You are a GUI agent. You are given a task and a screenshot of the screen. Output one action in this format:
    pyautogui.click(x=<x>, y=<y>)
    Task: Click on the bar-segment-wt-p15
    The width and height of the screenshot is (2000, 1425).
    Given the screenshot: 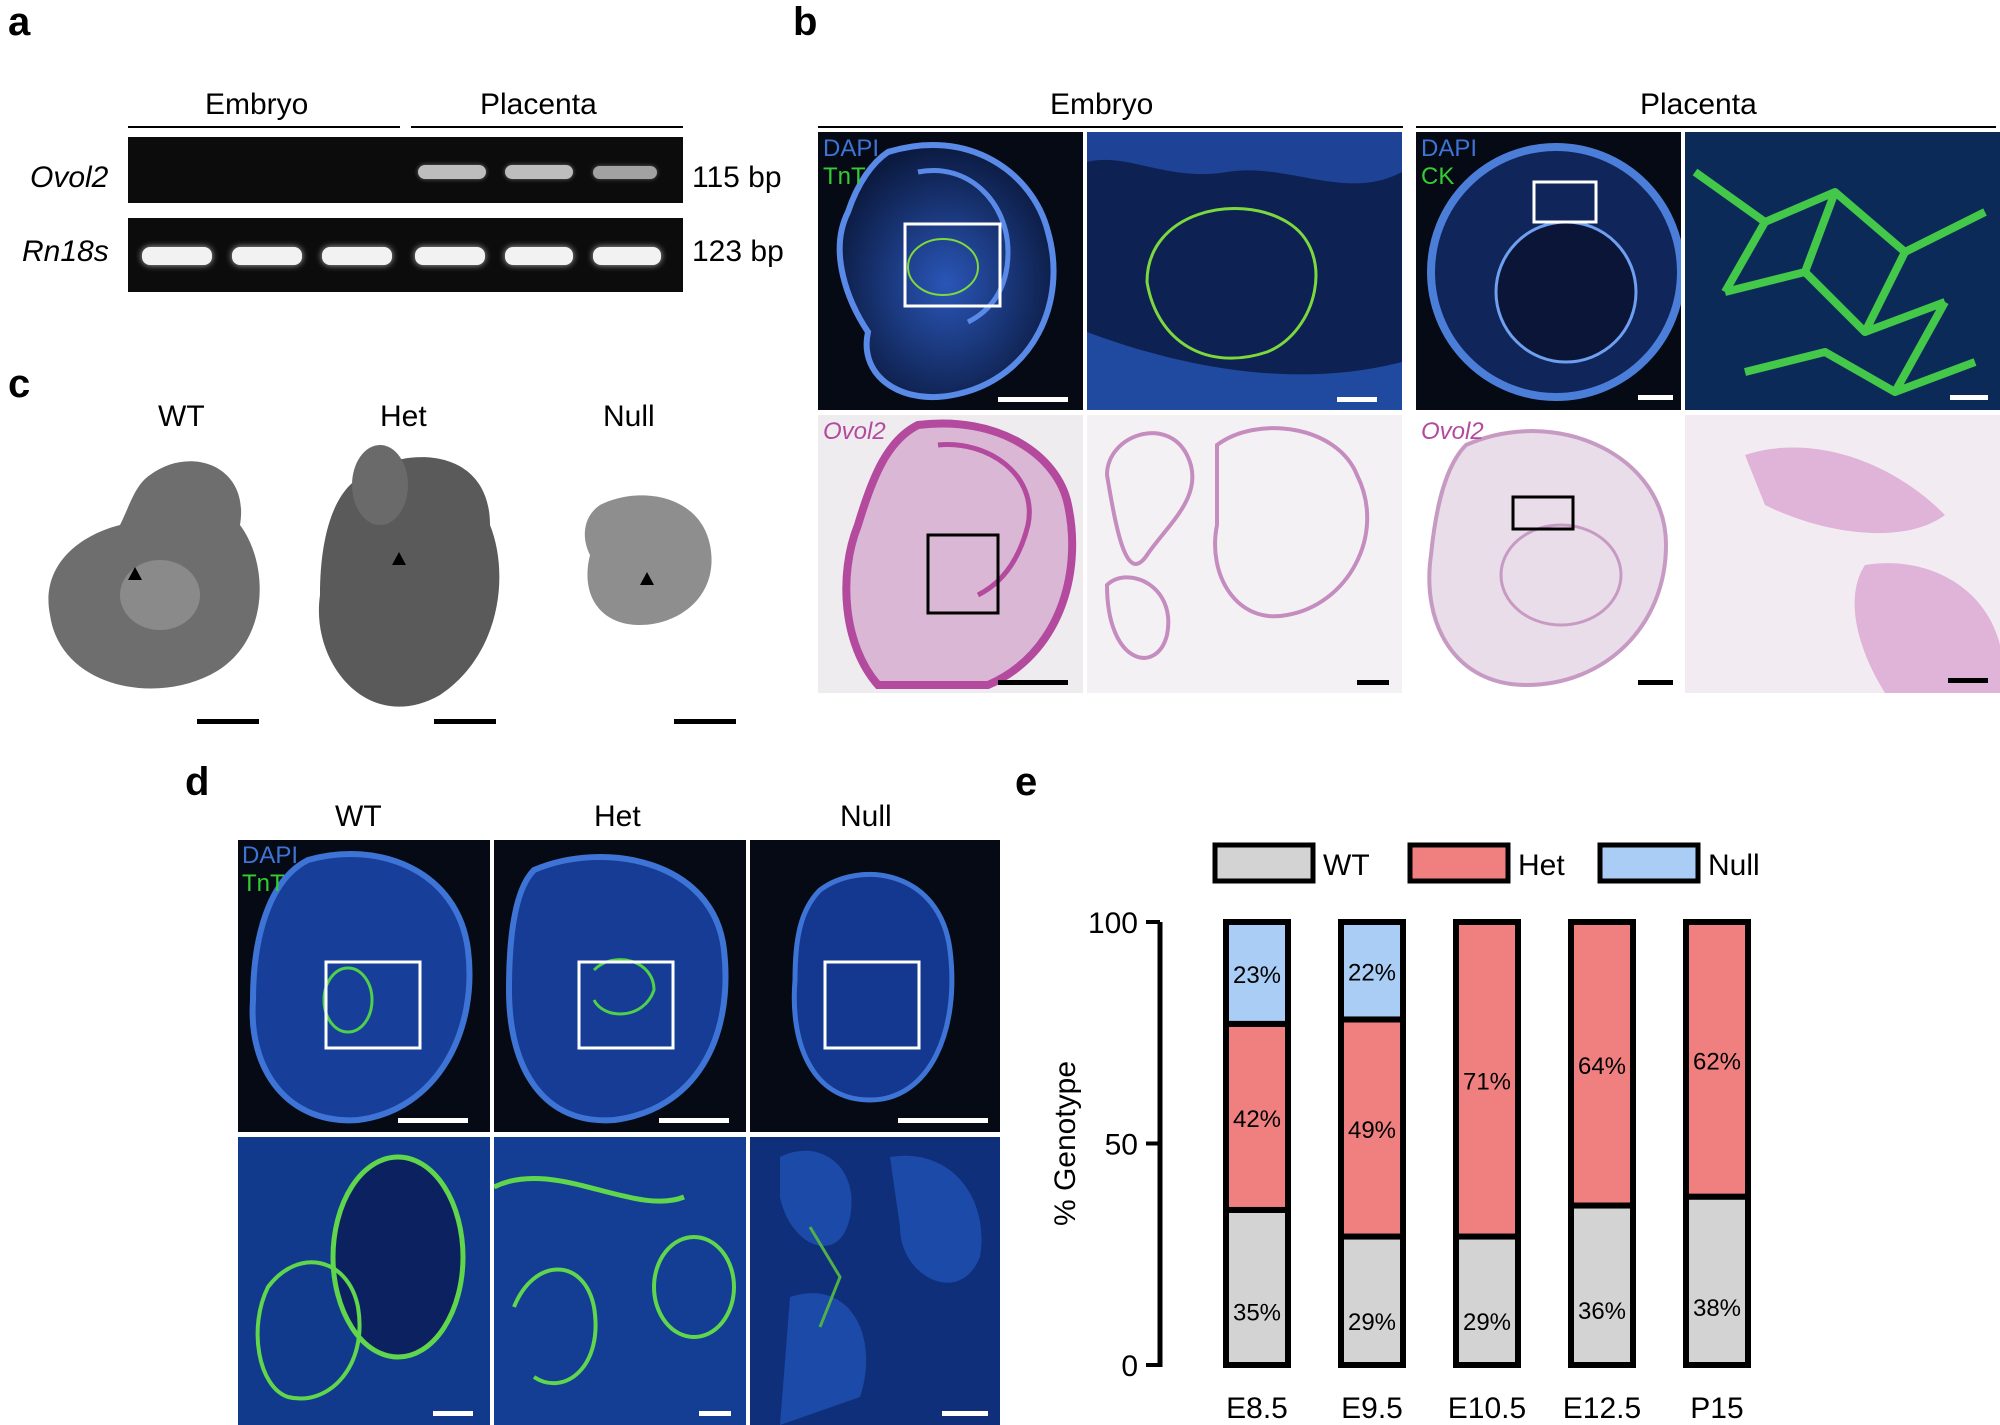 What is the action you would take?
    pyautogui.click(x=1717, y=1280)
    